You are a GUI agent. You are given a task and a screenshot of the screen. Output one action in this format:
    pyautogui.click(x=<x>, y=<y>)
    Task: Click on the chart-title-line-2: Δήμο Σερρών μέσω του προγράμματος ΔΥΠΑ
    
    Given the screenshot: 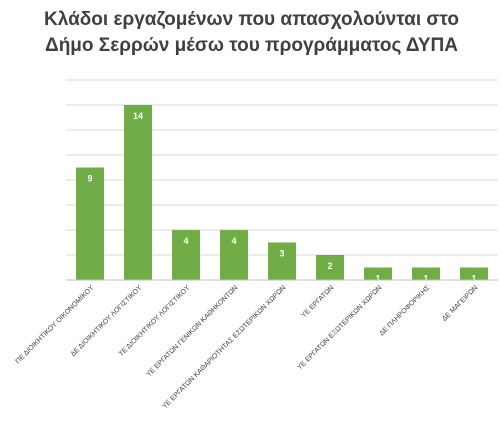 What is the action you would take?
    pyautogui.click(x=251, y=45)
    